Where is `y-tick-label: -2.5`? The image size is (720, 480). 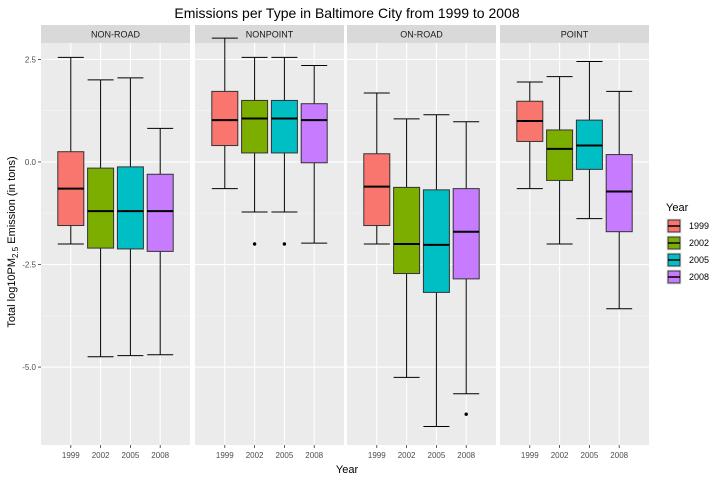 y-tick-label: -2.5 is located at coordinates (29, 265).